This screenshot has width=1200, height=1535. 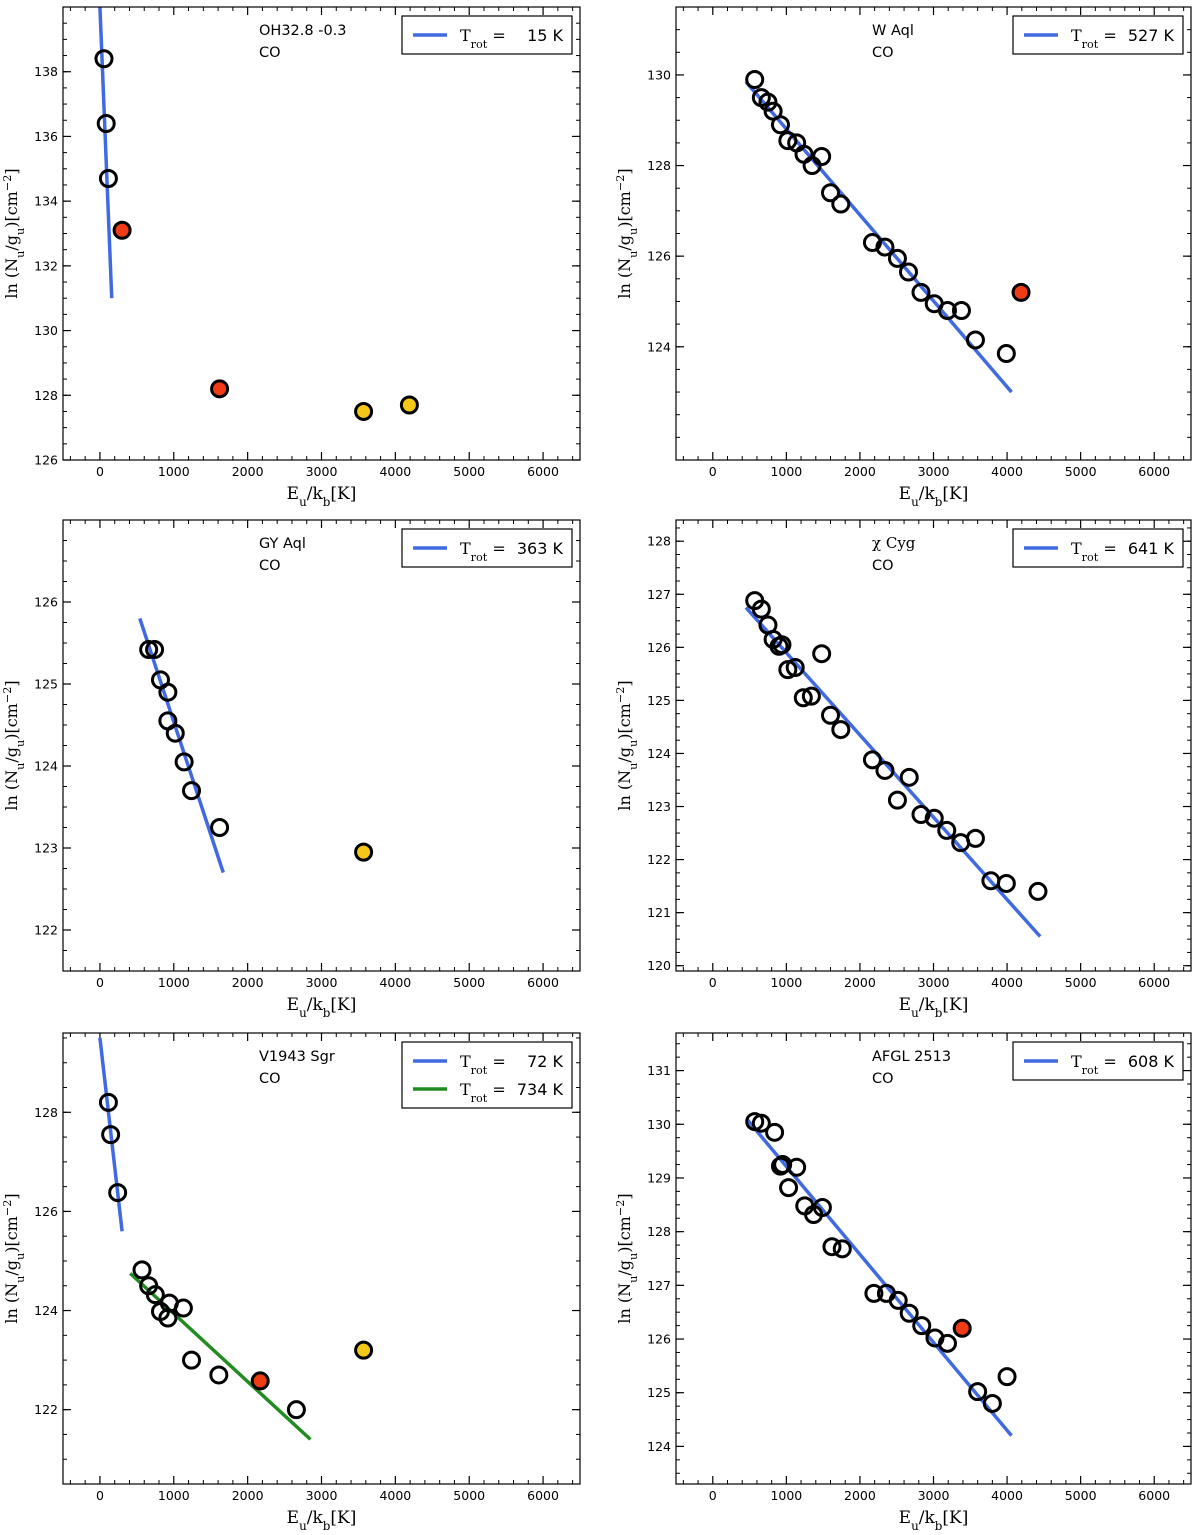 What do you see at coordinates (1098, 548) in the screenshot?
I see `legend: Trot = 641 K` at bounding box center [1098, 548].